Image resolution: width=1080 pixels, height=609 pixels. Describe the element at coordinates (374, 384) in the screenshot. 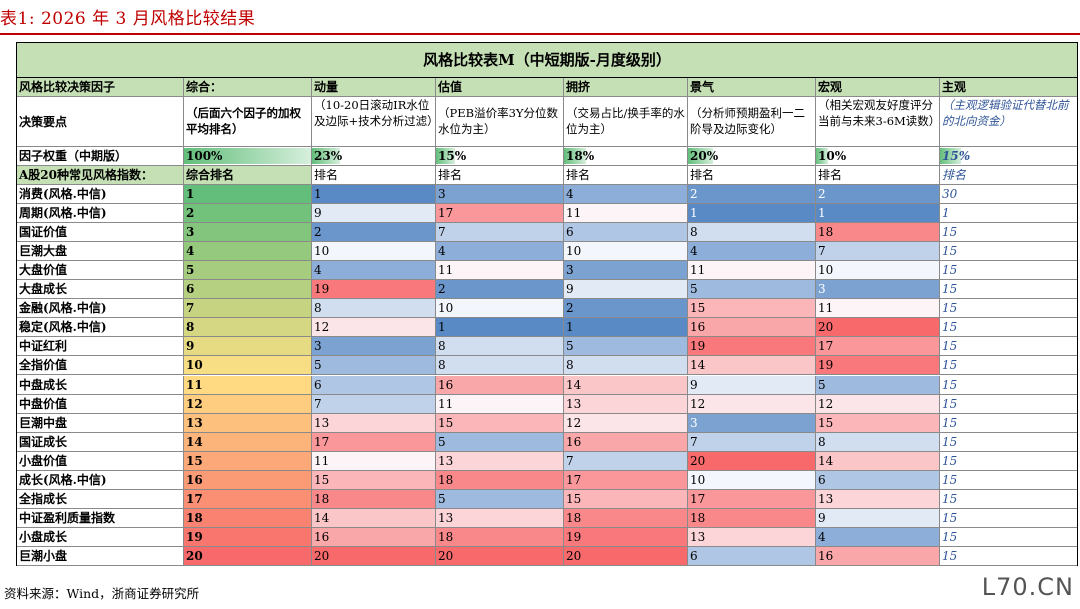

I see `rank-momentum: 6` at that location.